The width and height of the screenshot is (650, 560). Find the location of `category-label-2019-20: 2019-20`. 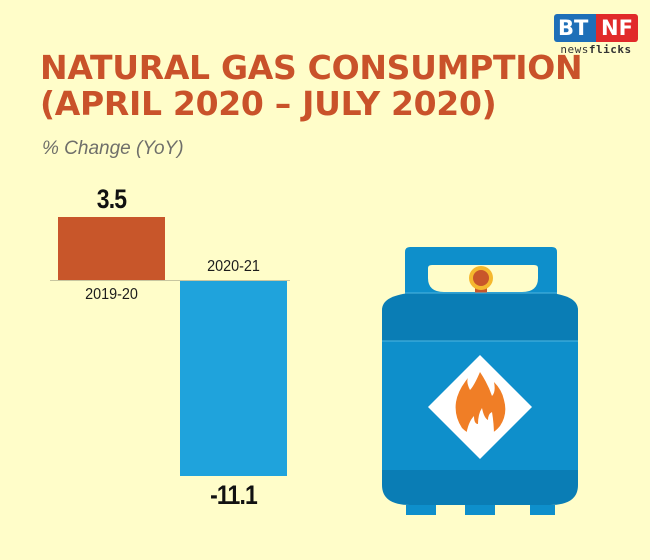

category-label-2019-20: 2019-20 is located at coordinates (111, 294).